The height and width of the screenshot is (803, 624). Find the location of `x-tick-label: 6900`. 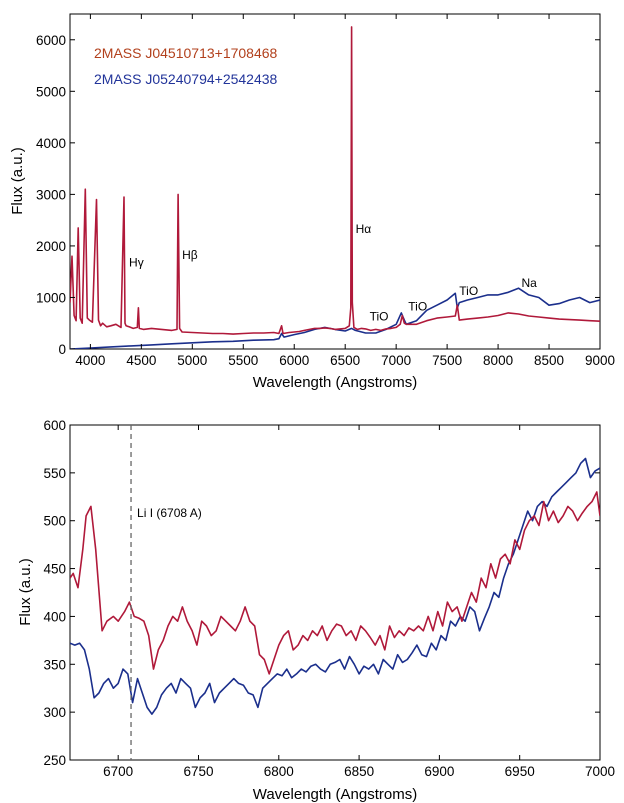

x-tick-label: 6900 is located at coordinates (439, 771).